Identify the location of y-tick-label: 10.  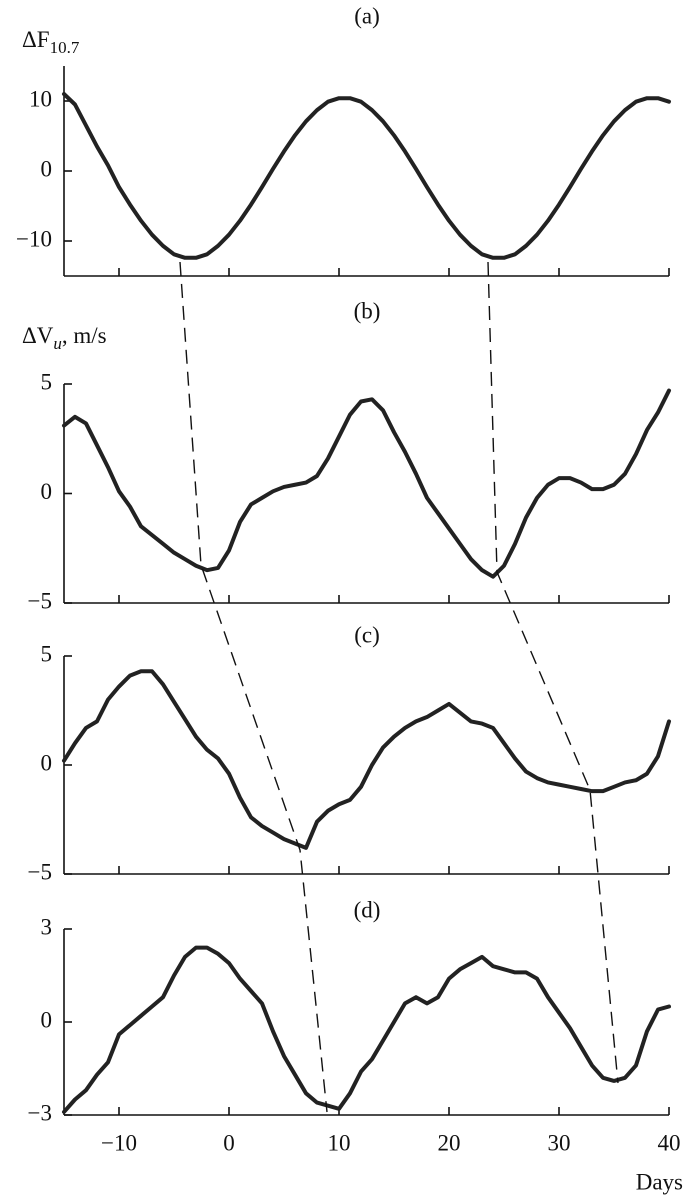
(40, 98).